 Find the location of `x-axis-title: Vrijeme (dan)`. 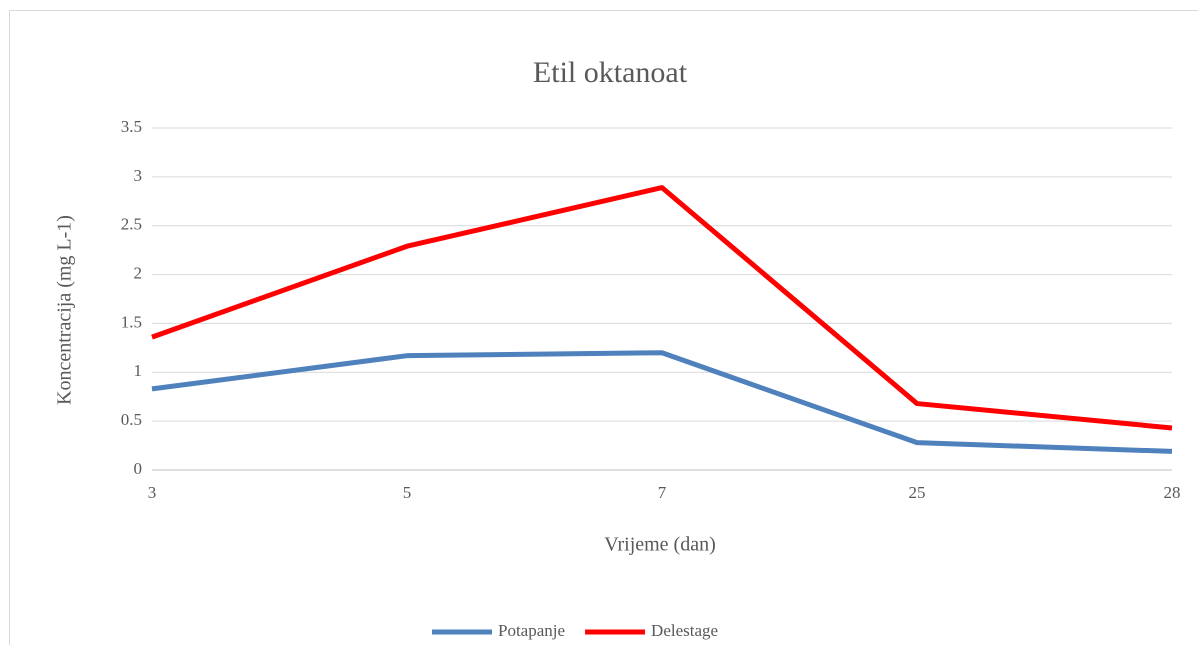

x-axis-title: Vrijeme (dan) is located at coordinates (660, 545).